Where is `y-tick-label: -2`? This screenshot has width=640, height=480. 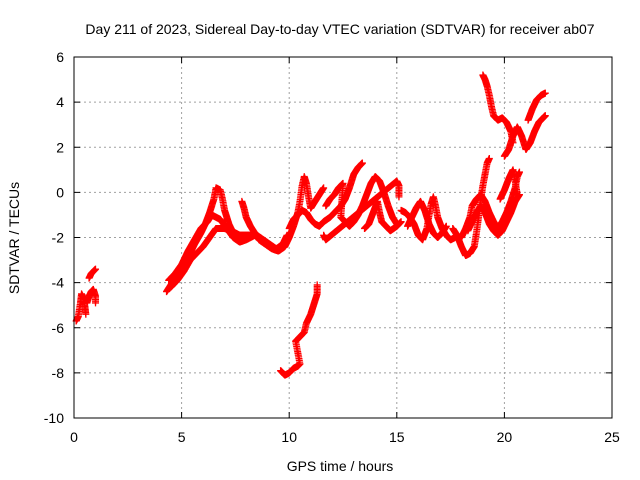
y-tick-label: -2 is located at coordinates (58, 238).